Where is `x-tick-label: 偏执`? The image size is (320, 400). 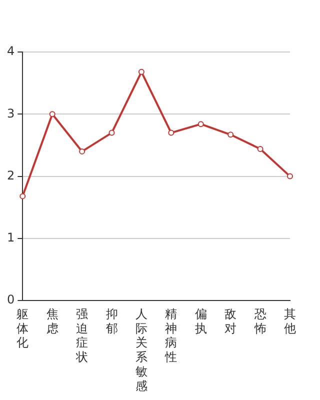 x-tick-label: 偏执 is located at coordinates (200, 321).